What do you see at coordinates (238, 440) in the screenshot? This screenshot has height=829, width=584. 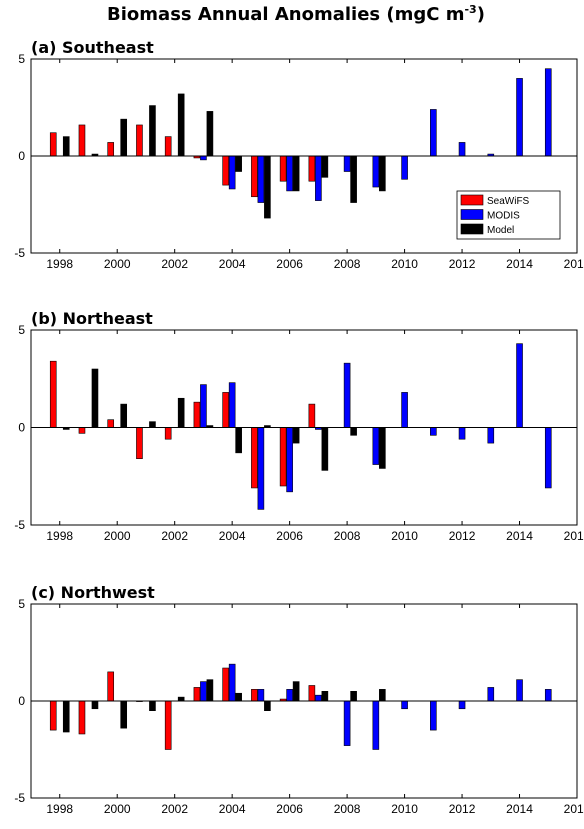 I see `bar-model-2004` at bounding box center [238, 440].